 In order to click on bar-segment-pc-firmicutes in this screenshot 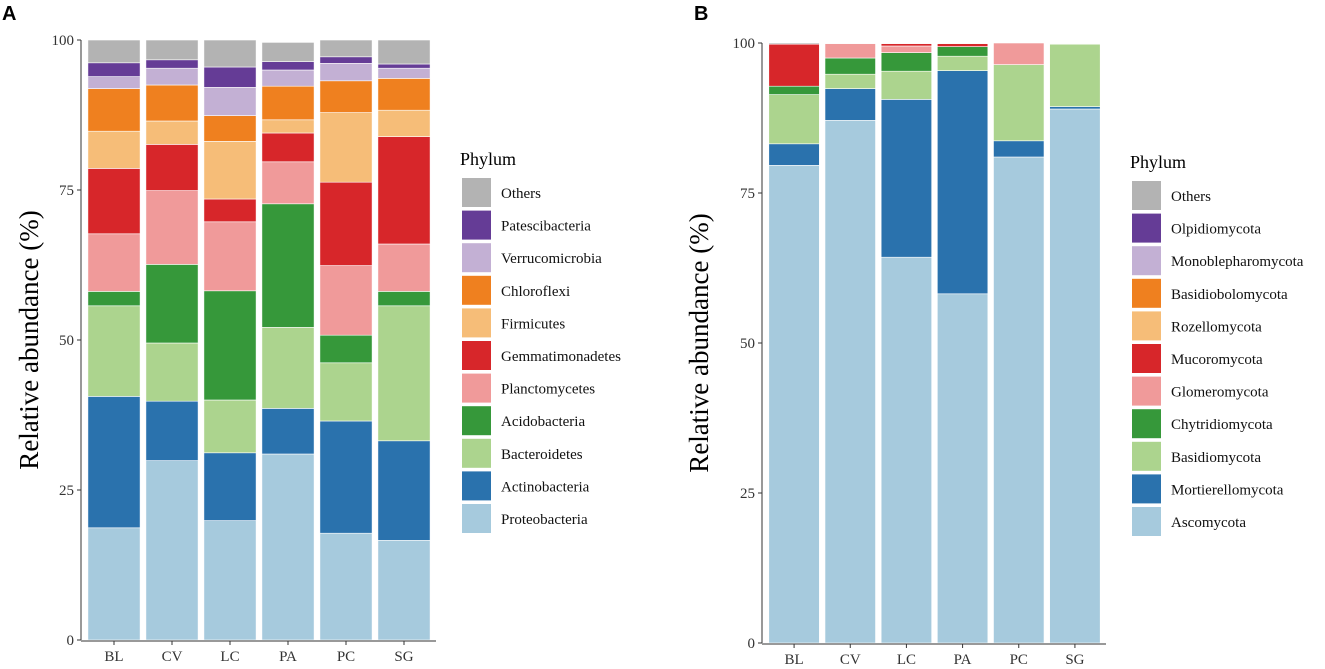, I will do `click(346, 147)`.